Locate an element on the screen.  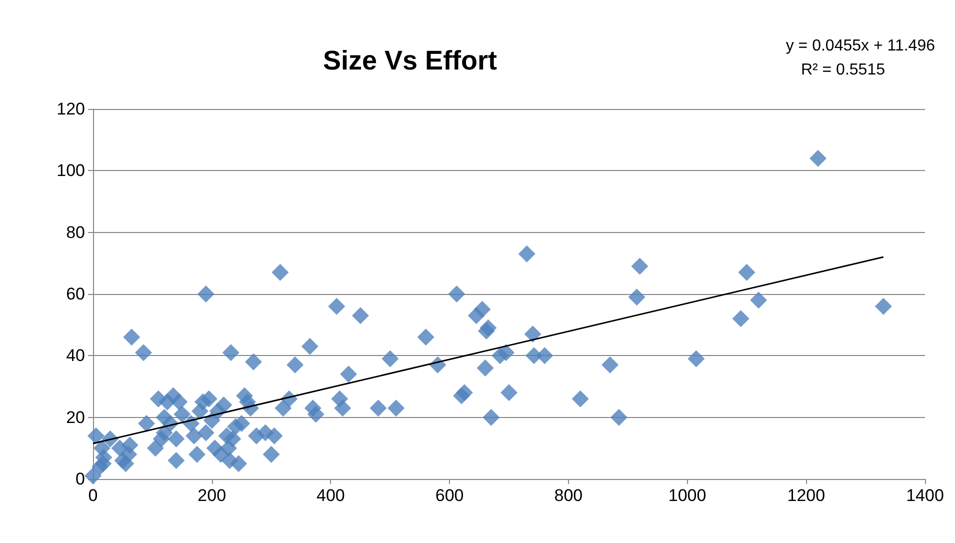
text: y = 0.0455x + 11.496 is located at coordinates (861, 46).